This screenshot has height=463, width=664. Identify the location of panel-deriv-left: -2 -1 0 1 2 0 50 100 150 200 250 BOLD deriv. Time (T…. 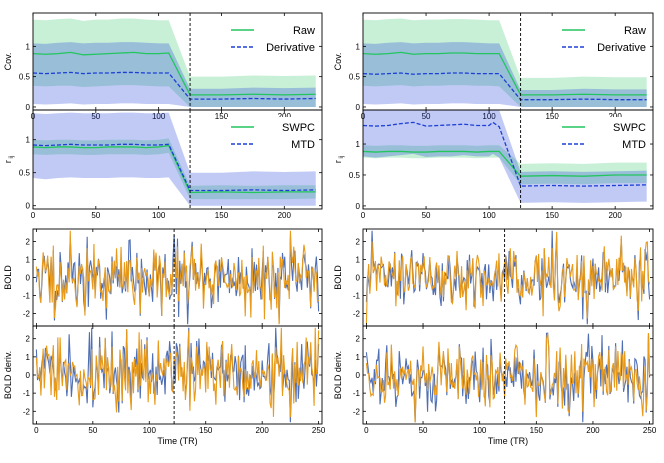
(164, 385).